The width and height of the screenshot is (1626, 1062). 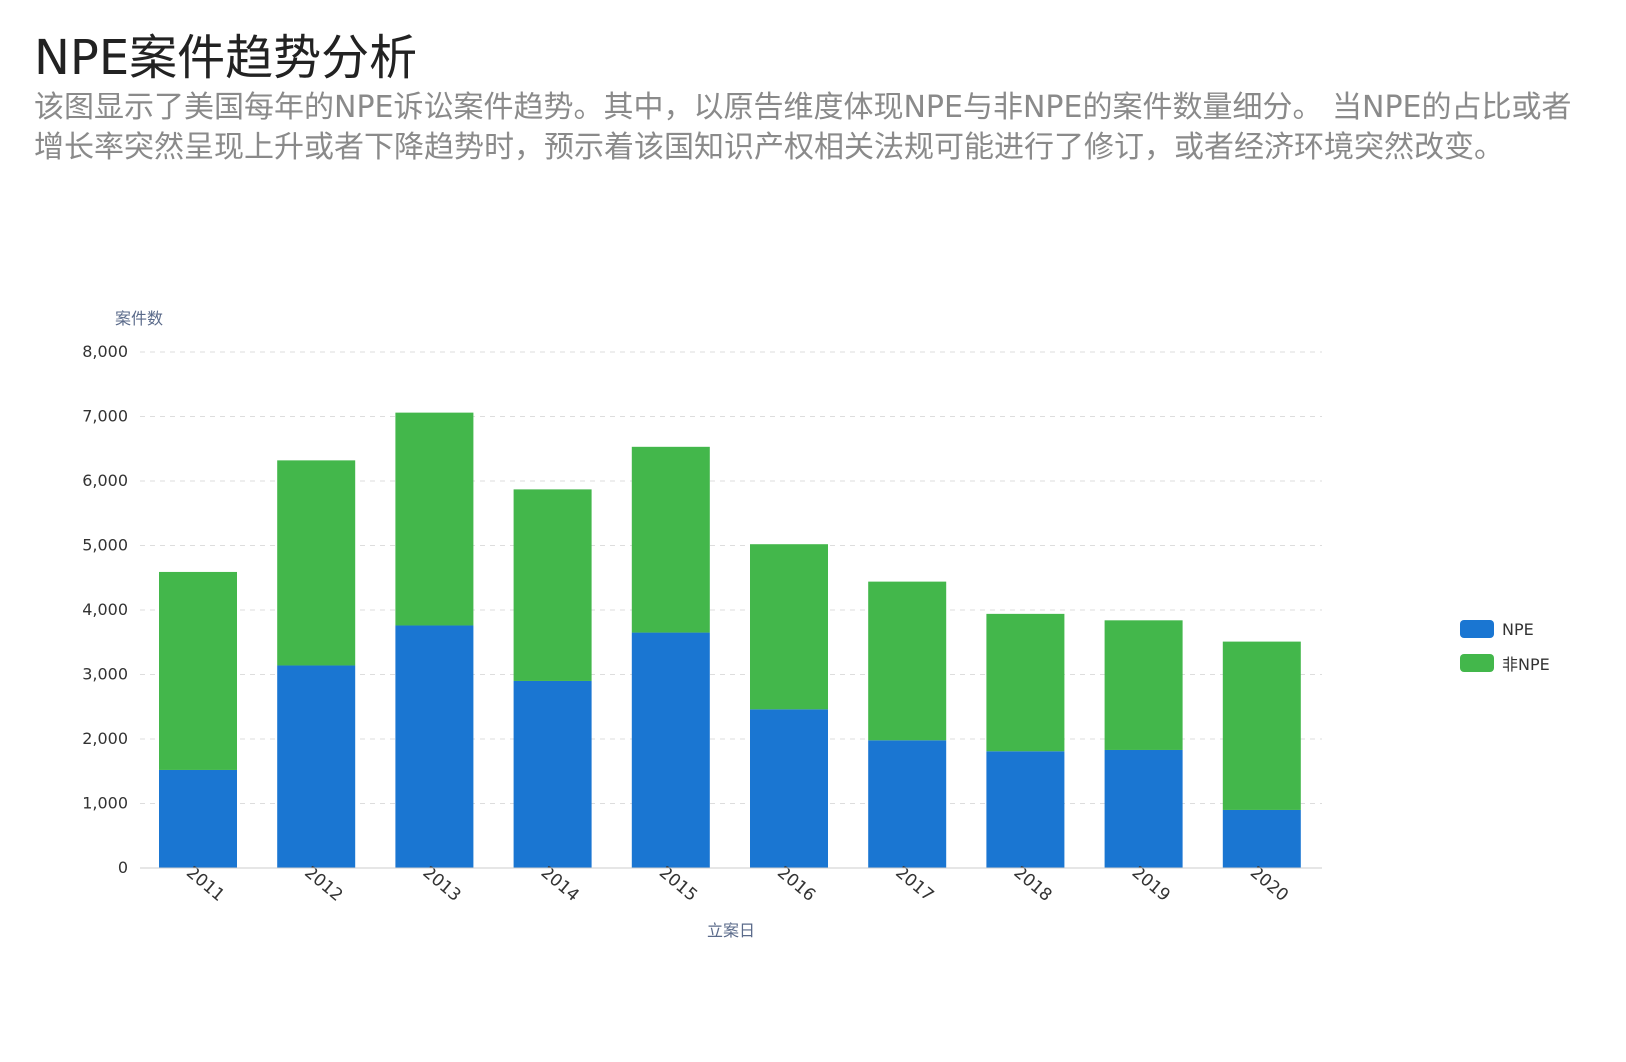 I want to click on bar-npe-2014, so click(x=552, y=774).